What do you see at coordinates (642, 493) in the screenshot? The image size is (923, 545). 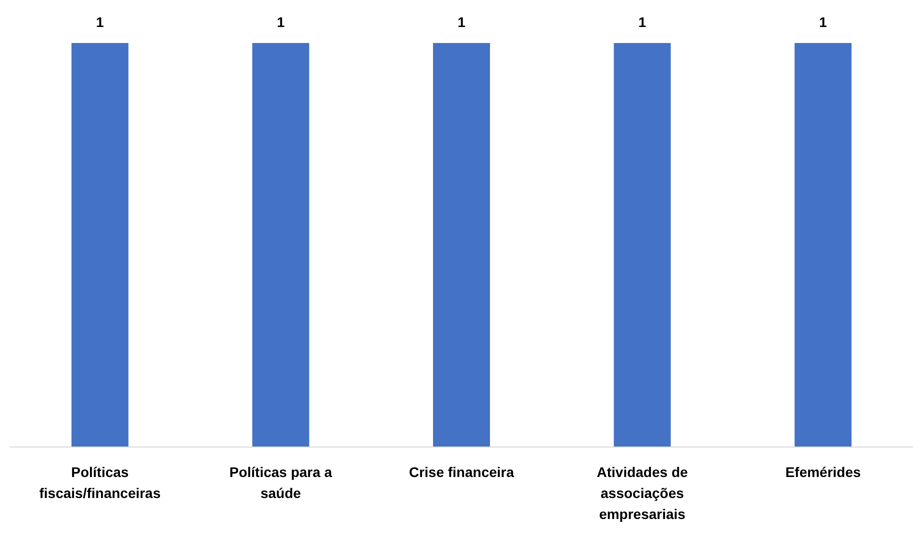 I see `x-tick-label: Atividades de associações empresariais` at bounding box center [642, 493].